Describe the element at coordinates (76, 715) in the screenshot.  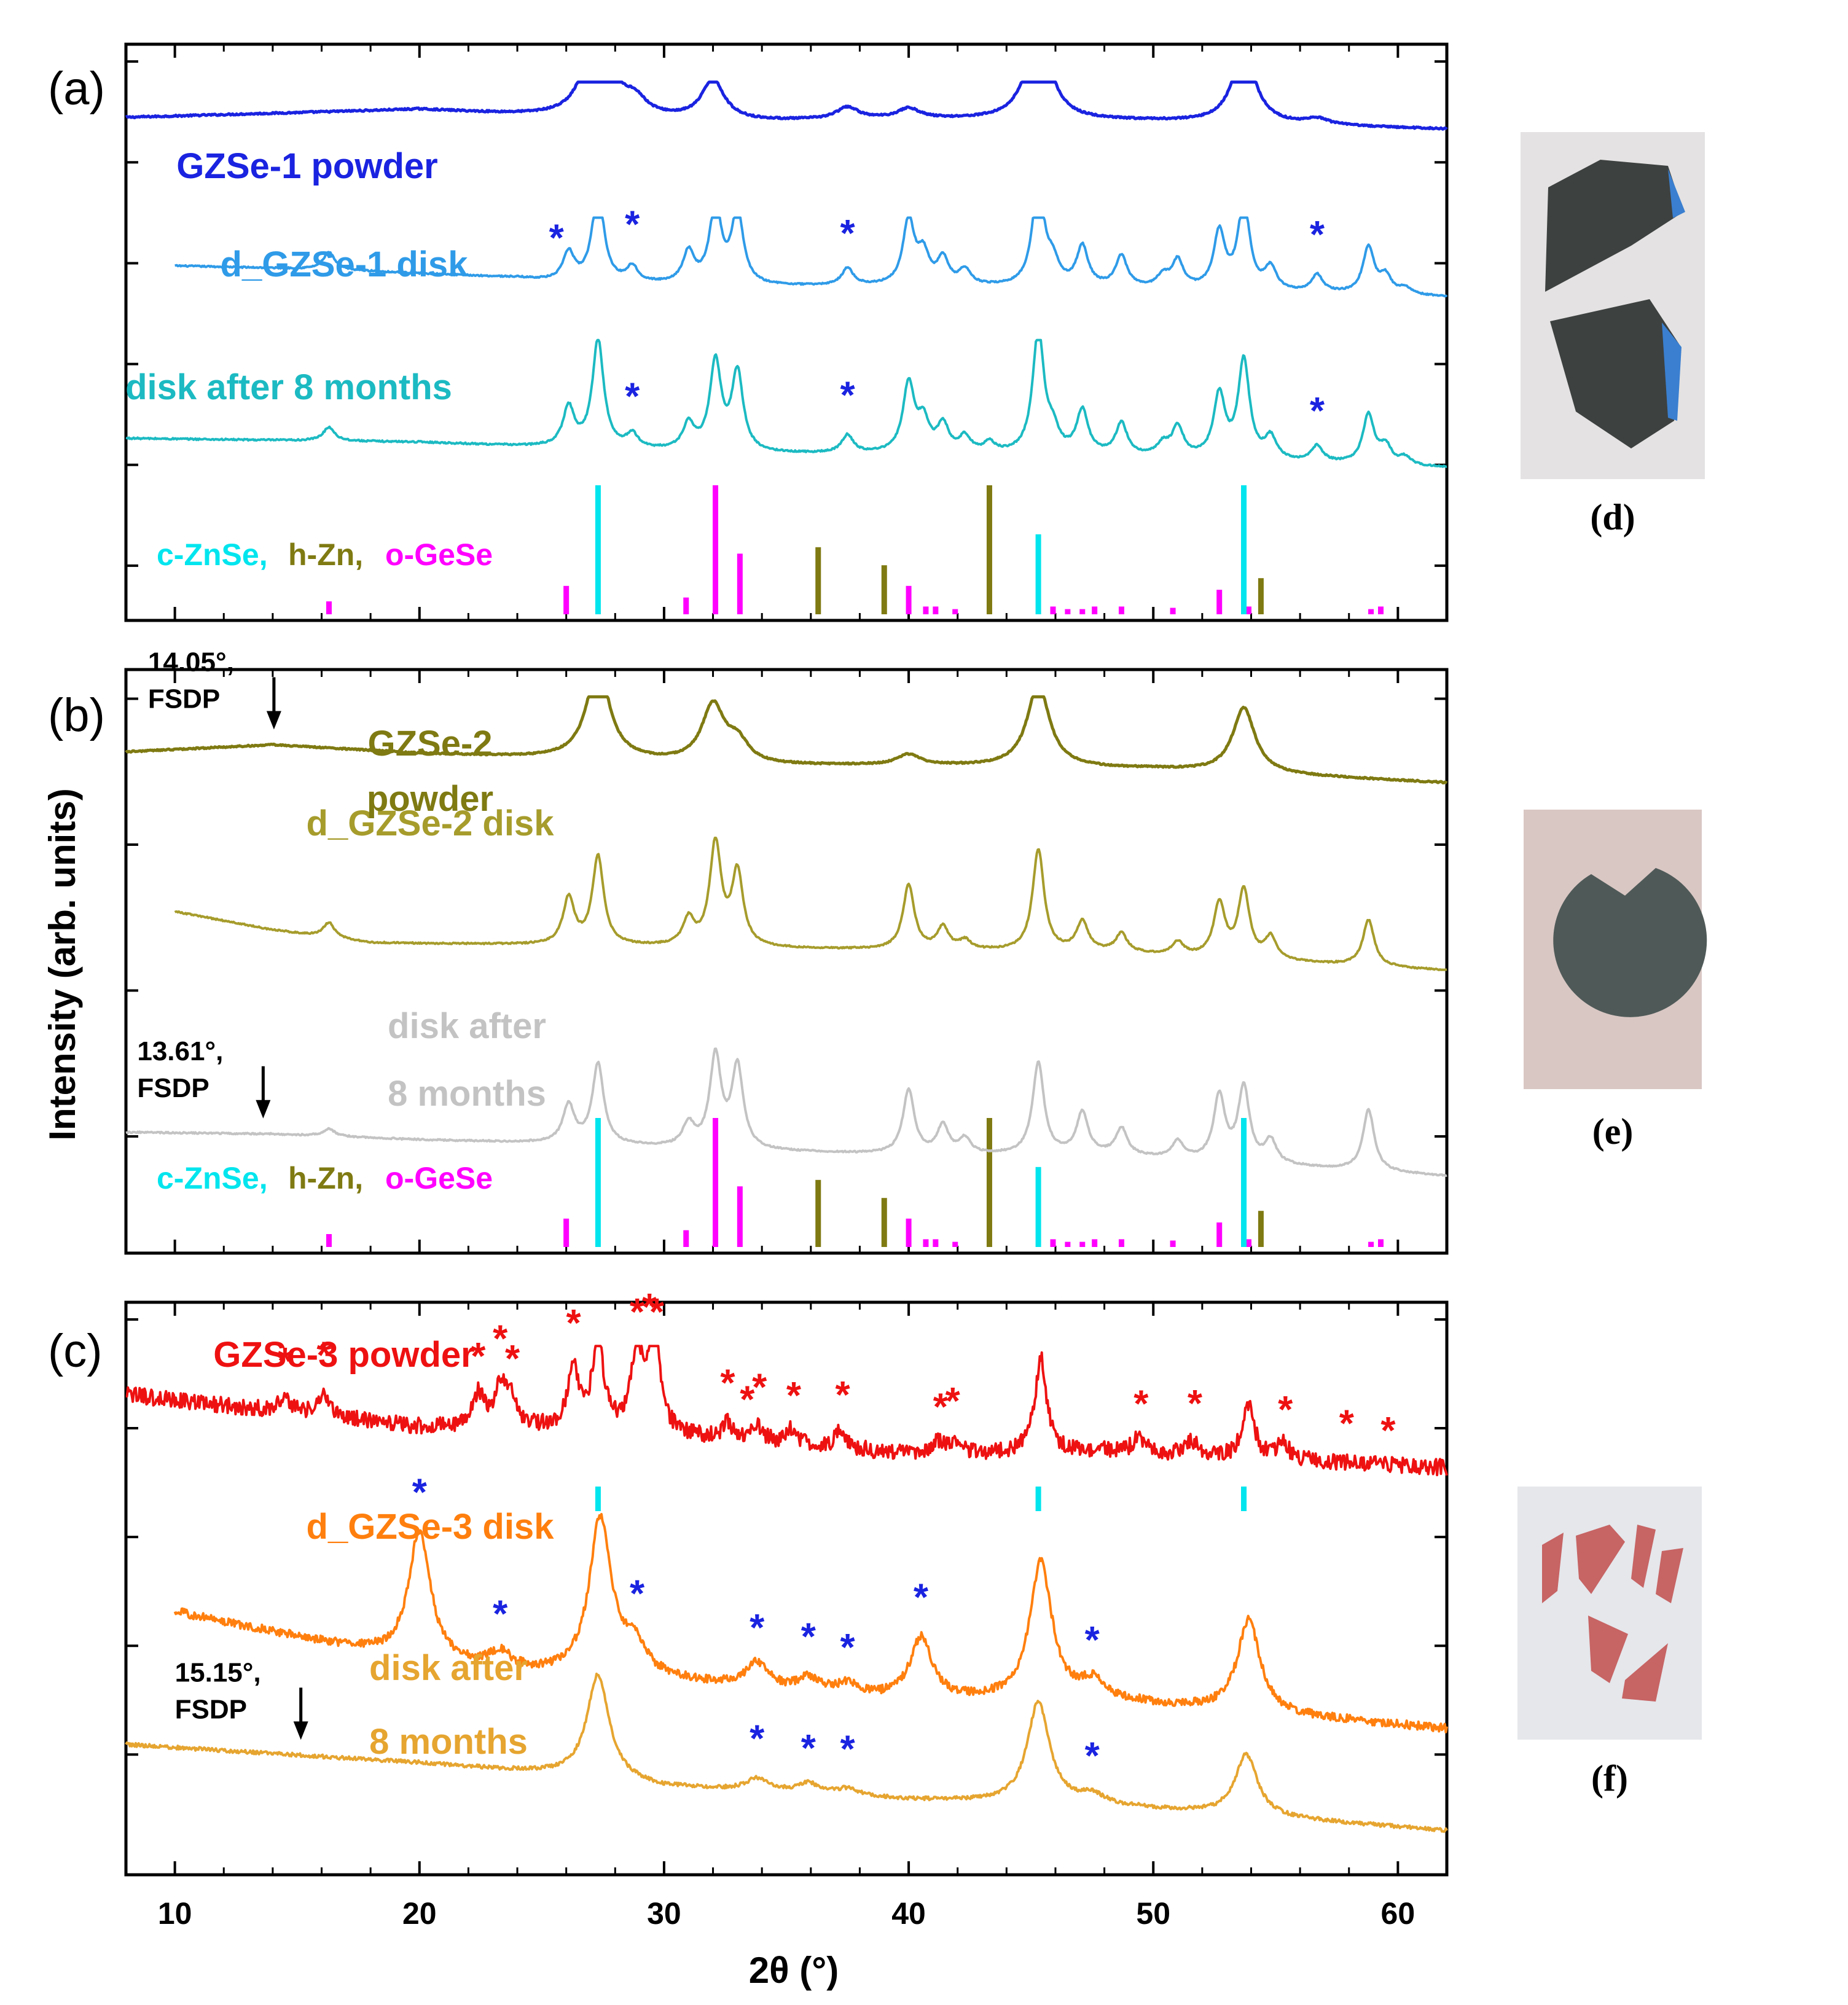
I see `panel-label: (b)` at that location.